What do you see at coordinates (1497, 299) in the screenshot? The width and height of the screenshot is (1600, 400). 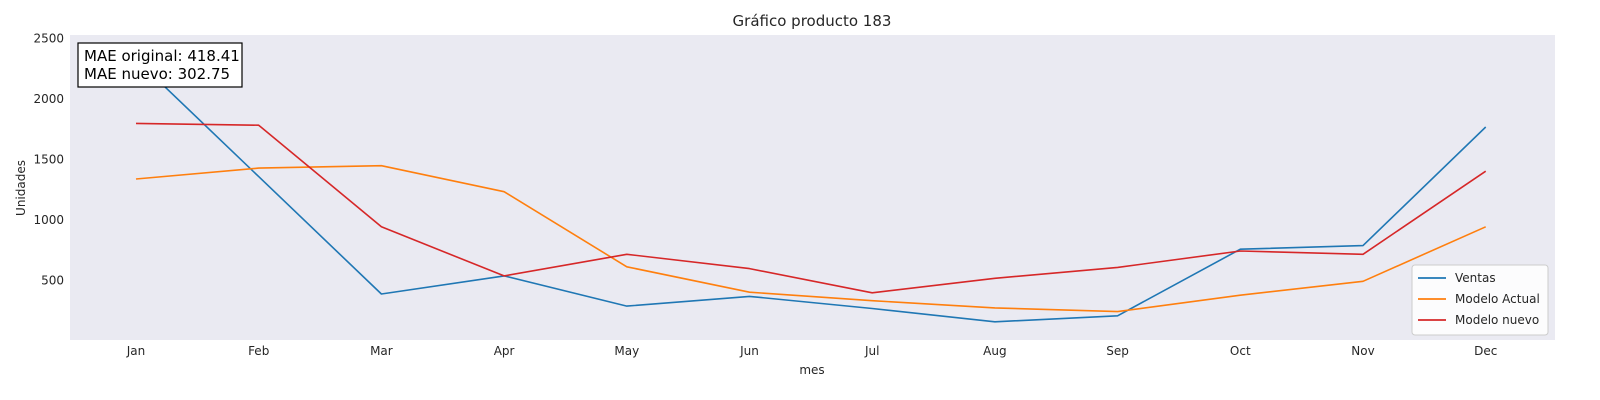 I see `legend-label: Modelo Actual` at bounding box center [1497, 299].